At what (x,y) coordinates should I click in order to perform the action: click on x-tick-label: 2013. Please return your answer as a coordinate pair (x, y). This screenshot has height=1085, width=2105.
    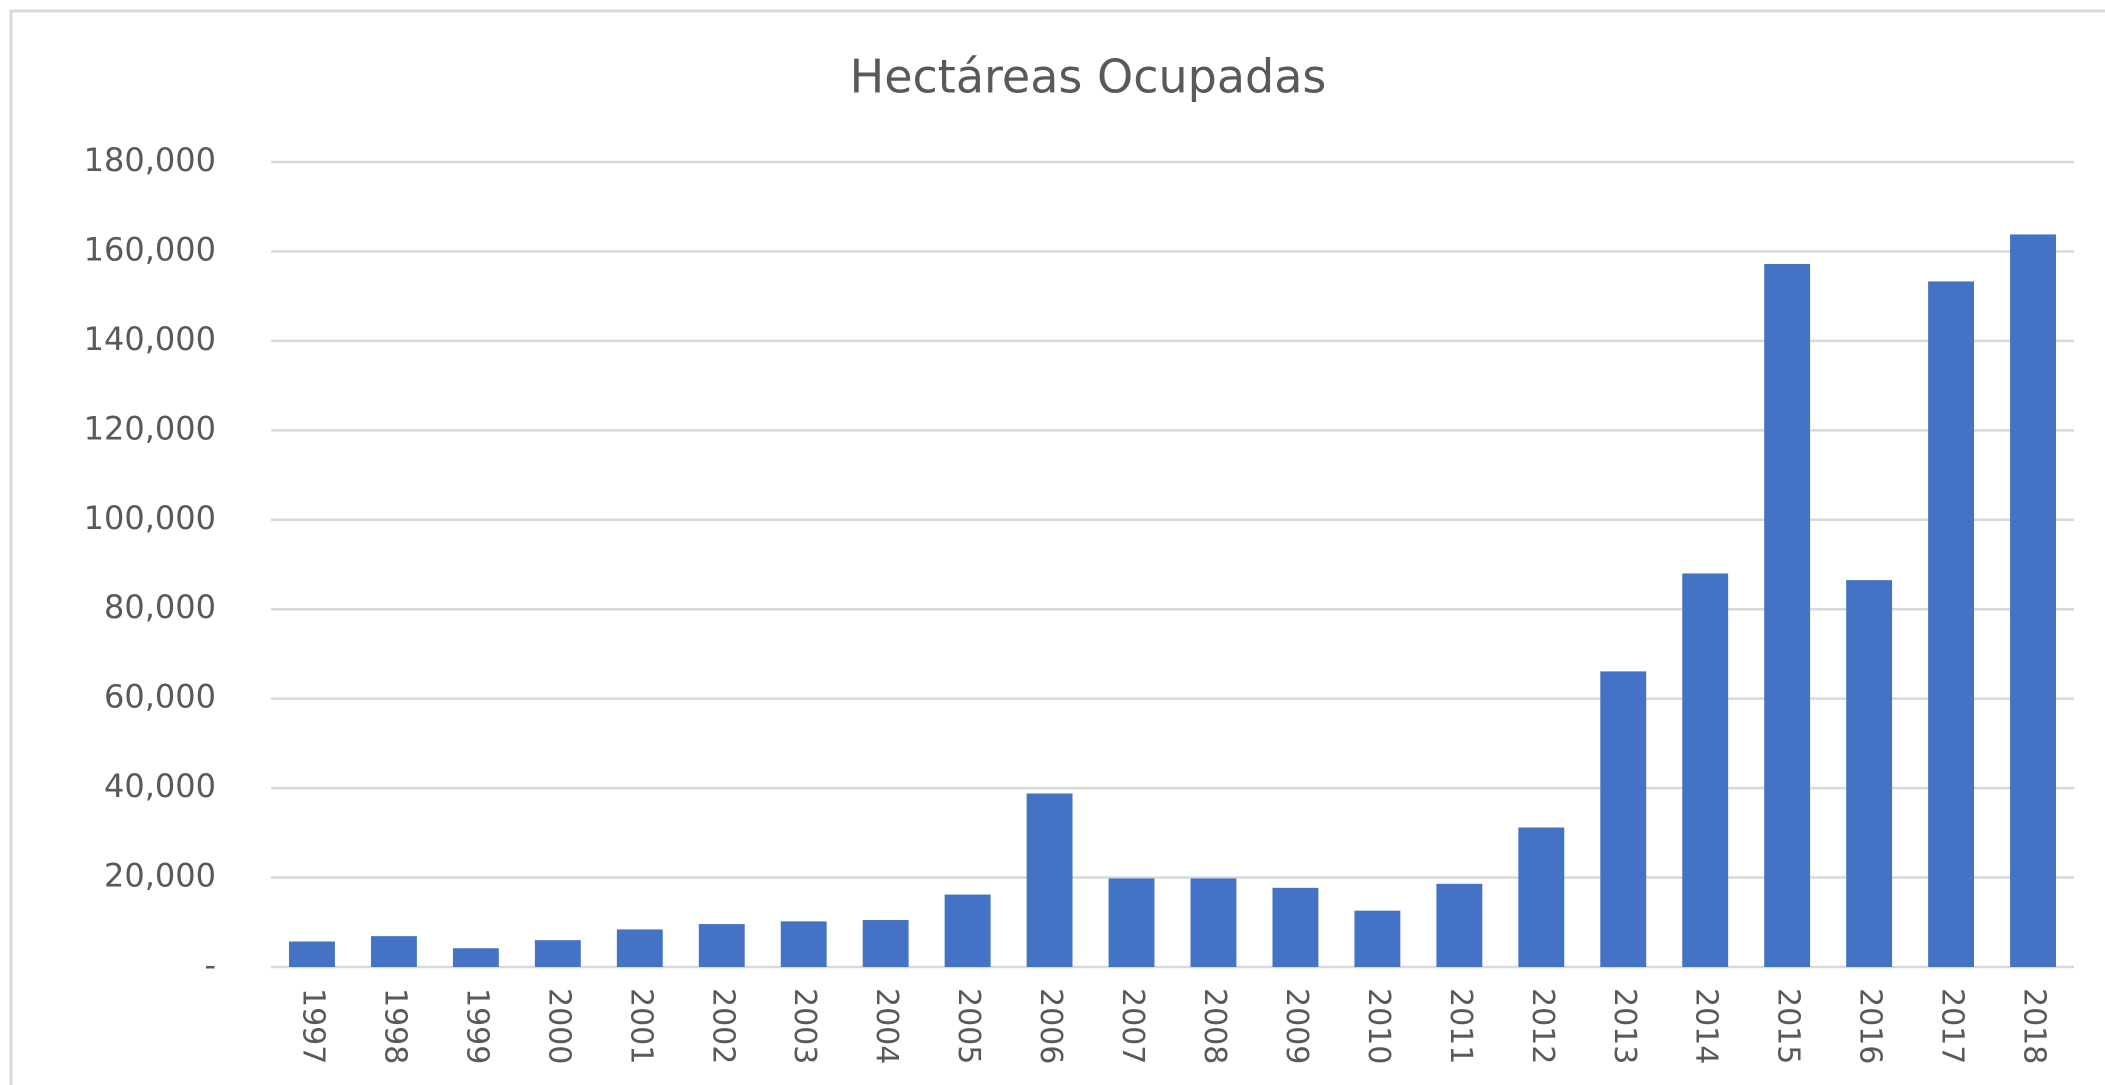
    Looking at the image, I should click on (1624, 1026).